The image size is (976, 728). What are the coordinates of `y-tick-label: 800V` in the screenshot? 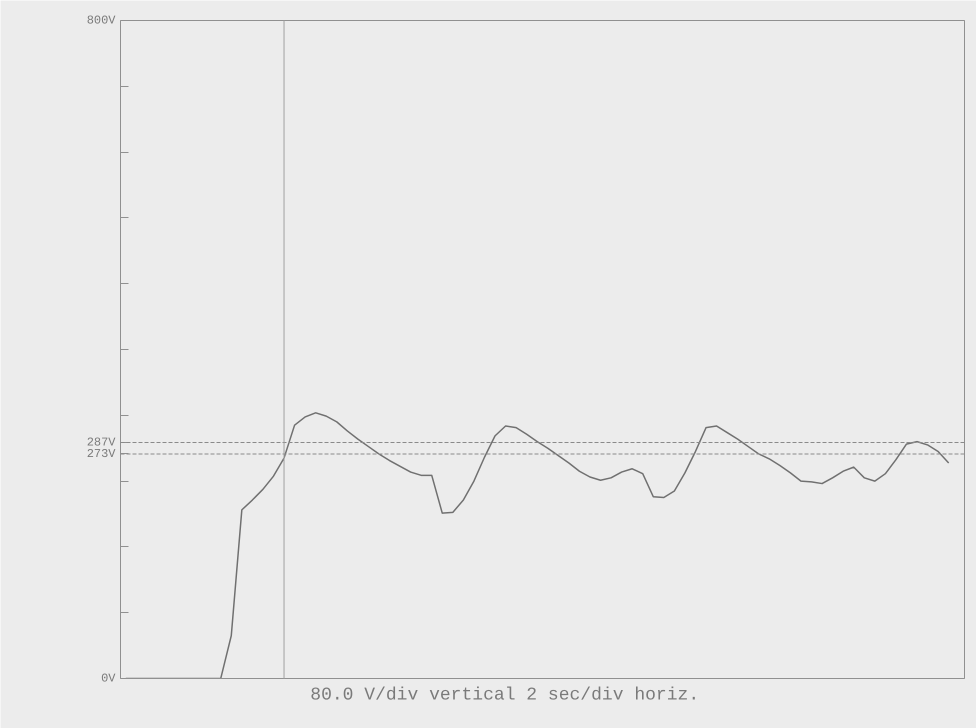 It's located at (101, 21).